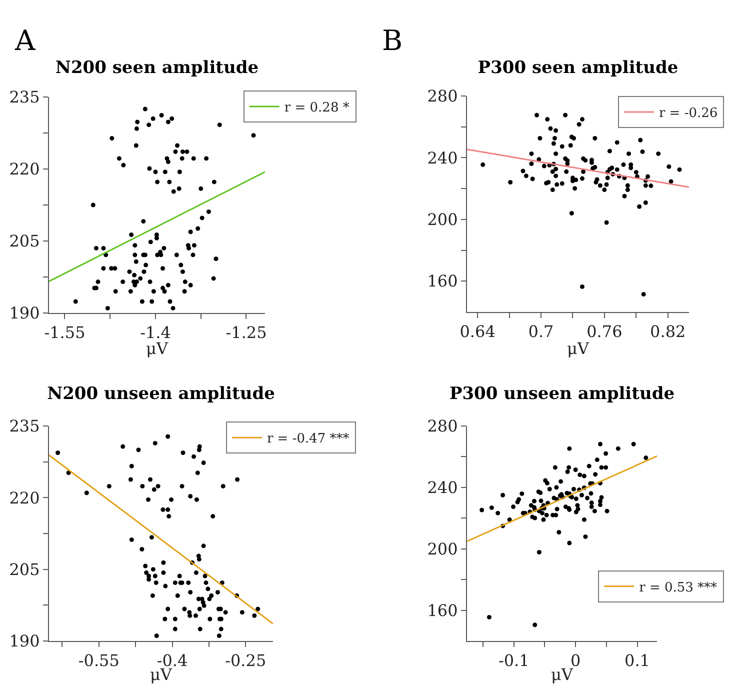 The width and height of the screenshot is (736, 684). What do you see at coordinates (245, 660) in the screenshot?
I see `x-tick-label: -0.25` at bounding box center [245, 660].